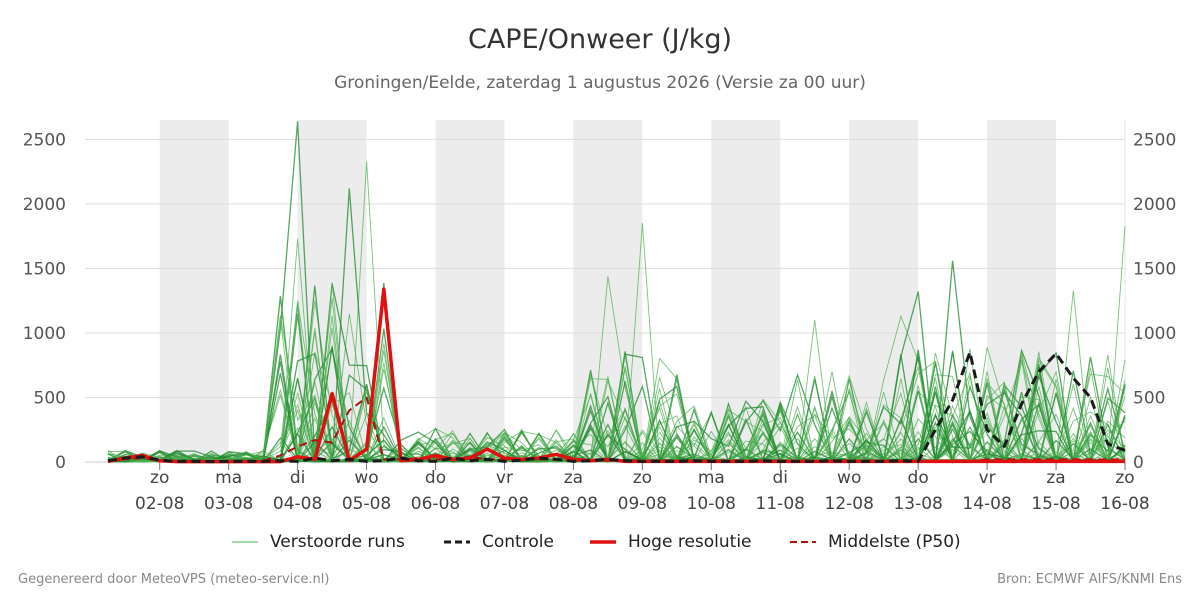 This screenshot has width=1200, height=600. I want to click on y-tick-label-right: 500, so click(1149, 398).